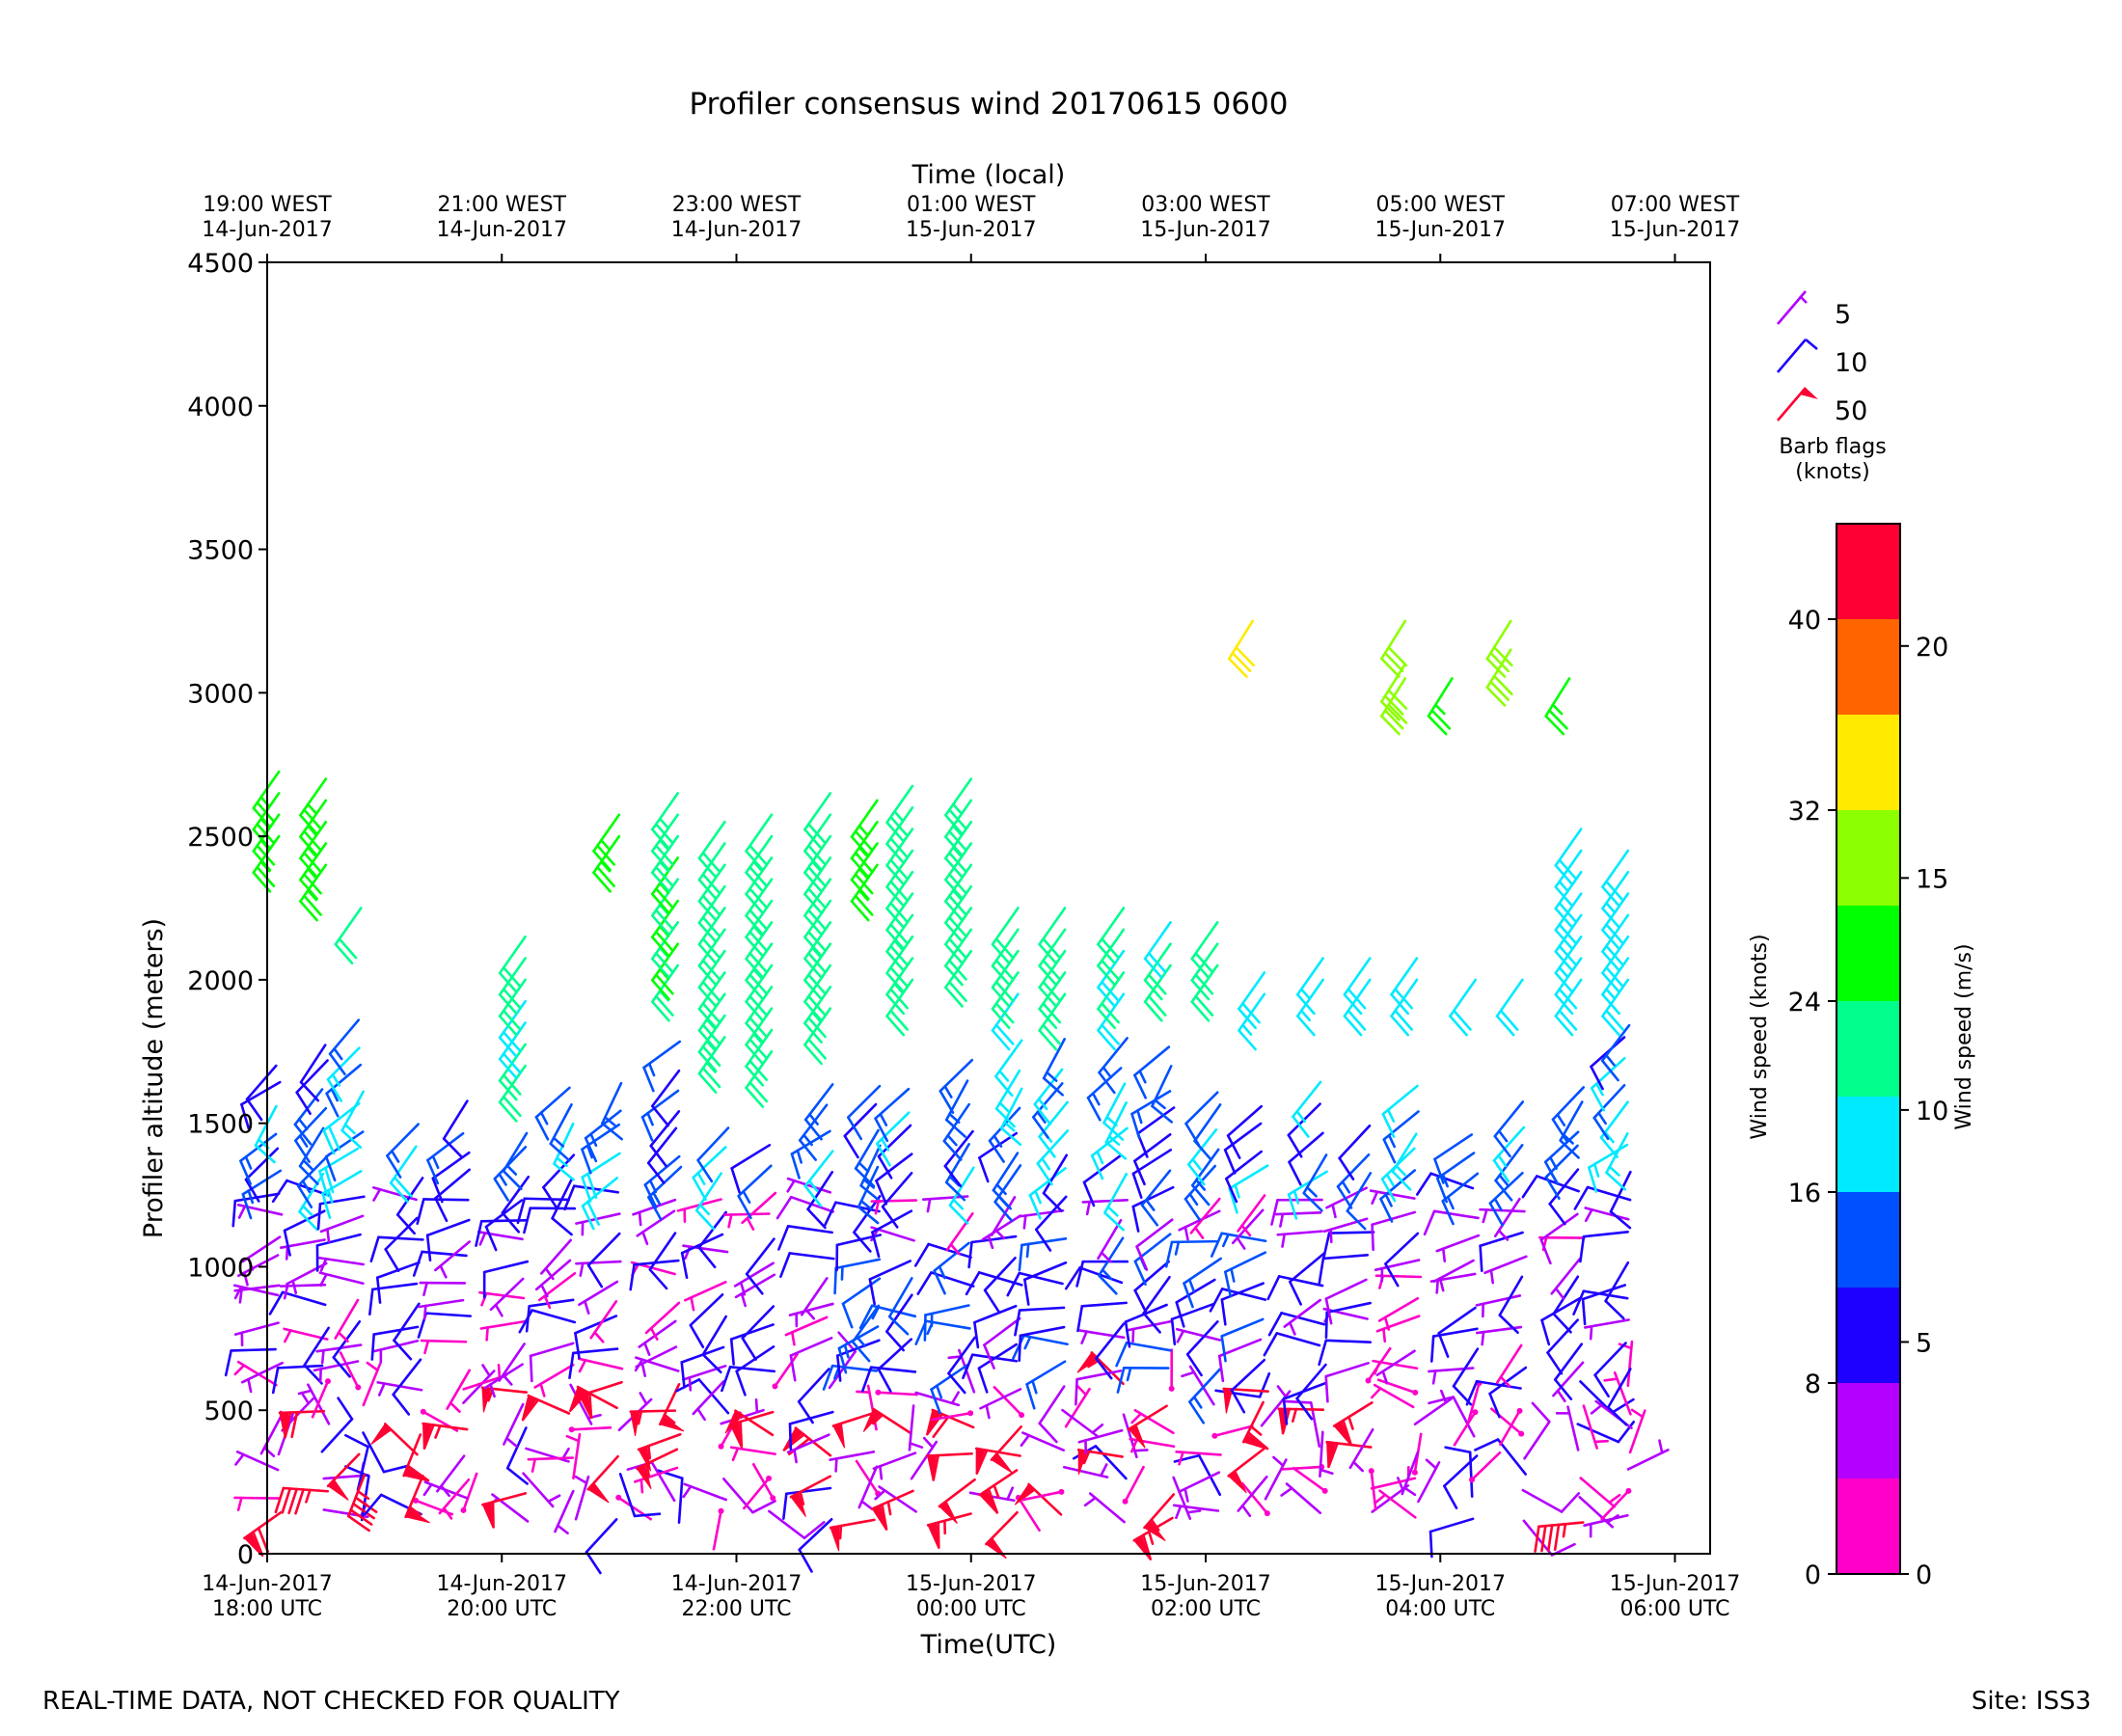 The width and height of the screenshot is (2122, 1736). What do you see at coordinates (1805, 1193) in the screenshot?
I see `colorbar-knots-label: 16` at bounding box center [1805, 1193].